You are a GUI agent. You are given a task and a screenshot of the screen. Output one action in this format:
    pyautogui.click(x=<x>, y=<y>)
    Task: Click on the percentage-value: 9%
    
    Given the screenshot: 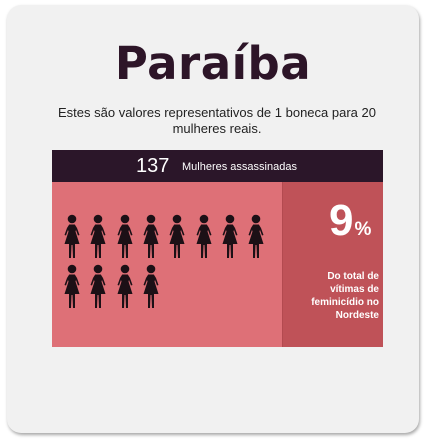 What is the action you would take?
    pyautogui.click(x=350, y=221)
    